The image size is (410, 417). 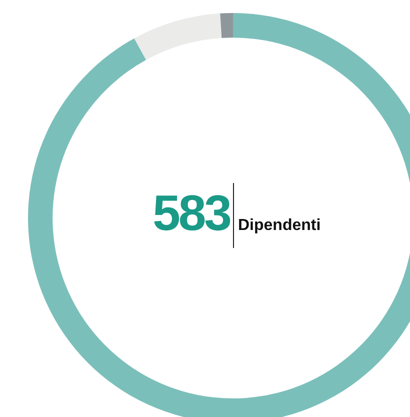 I want to click on text: 583, so click(x=191, y=213).